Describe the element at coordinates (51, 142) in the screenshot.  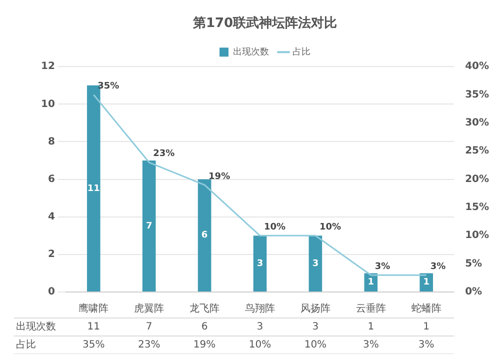
I see `y-tick-label: 8` at that location.